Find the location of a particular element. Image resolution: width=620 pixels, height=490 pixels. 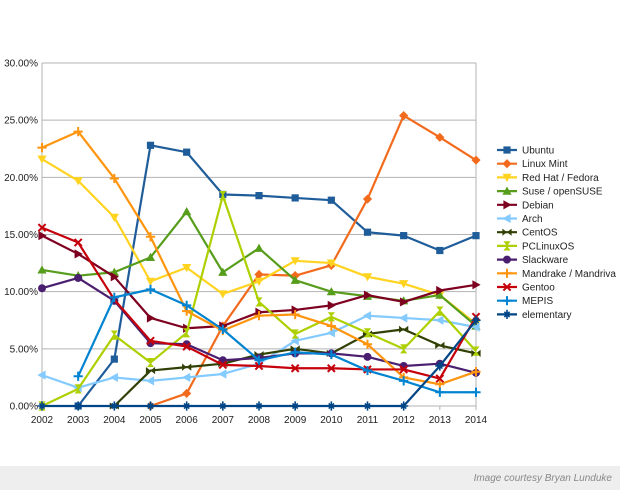

x-tick-label: 2012 is located at coordinates (404, 420).